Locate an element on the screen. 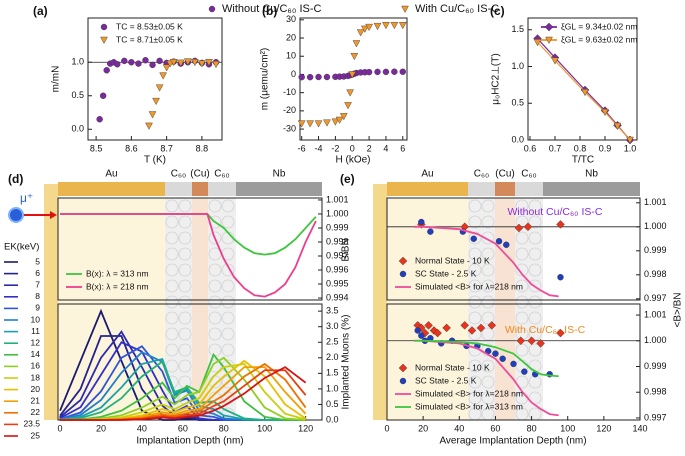 The image size is (685, 456). legend-label: SC State - 2.5 K is located at coordinates (446, 273).